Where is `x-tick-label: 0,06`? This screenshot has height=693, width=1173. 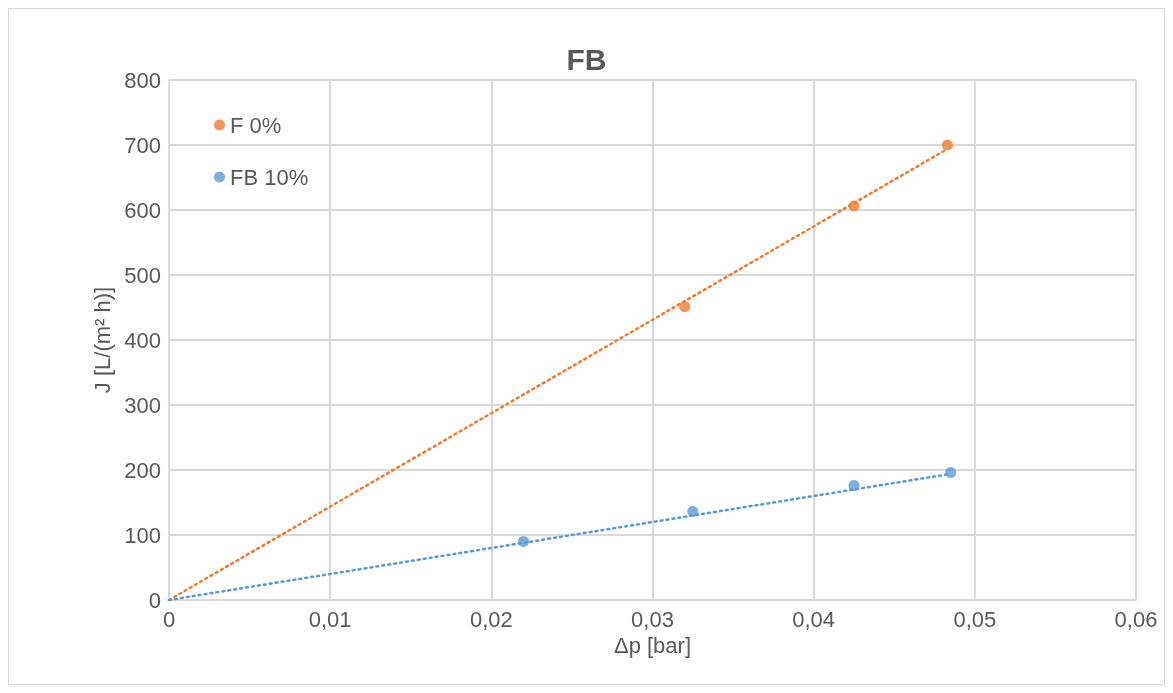
x-tick-label: 0,06 is located at coordinates (1136, 619).